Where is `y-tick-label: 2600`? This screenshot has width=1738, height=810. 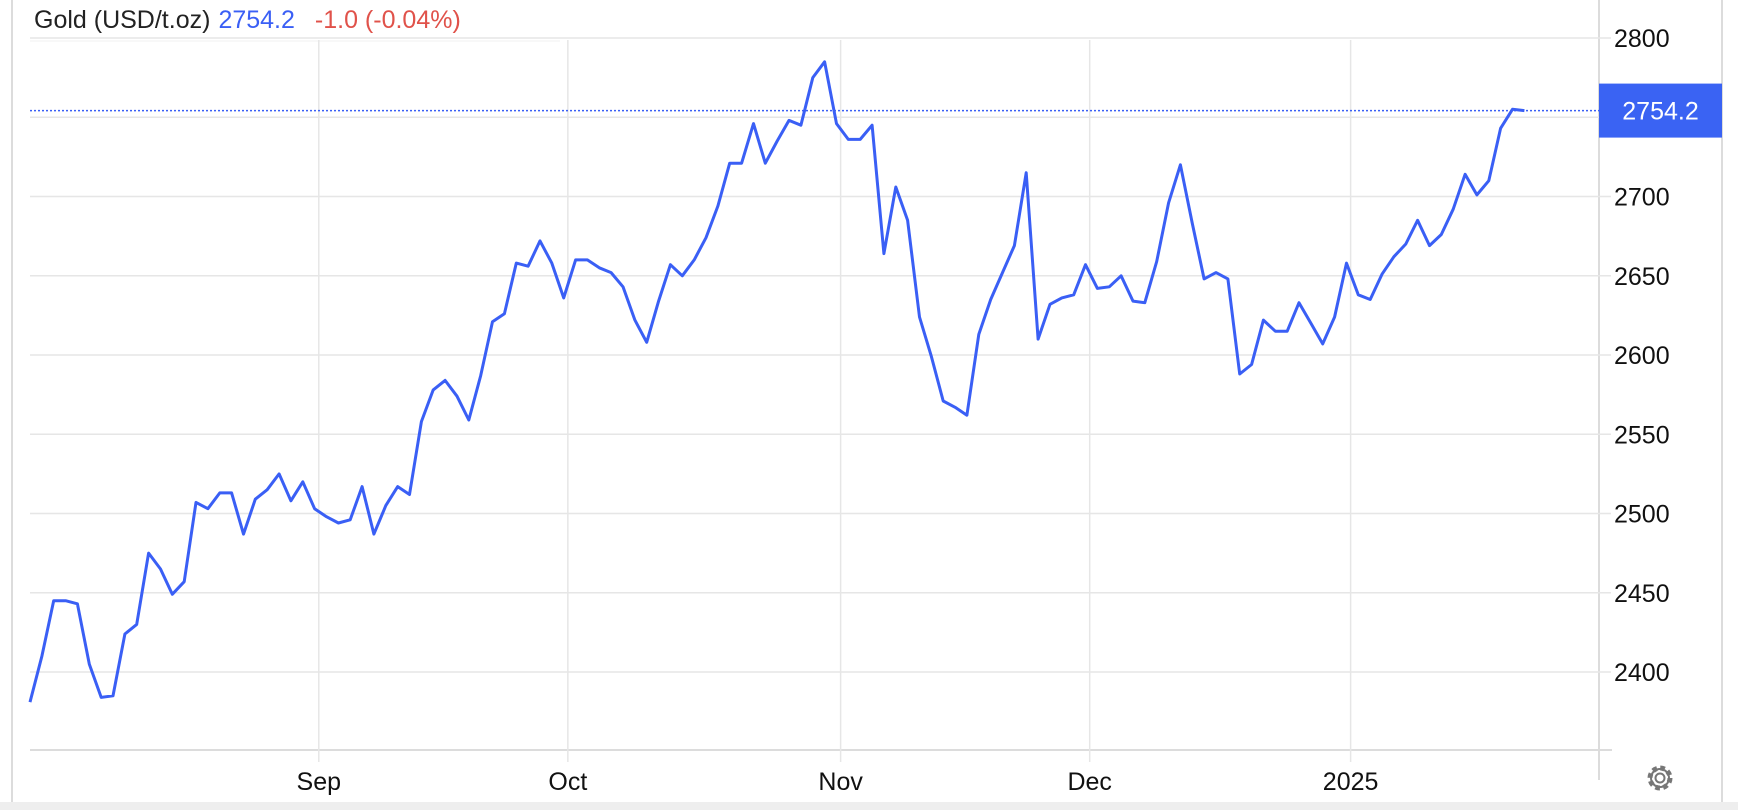 y-tick-label: 2600 is located at coordinates (1642, 356).